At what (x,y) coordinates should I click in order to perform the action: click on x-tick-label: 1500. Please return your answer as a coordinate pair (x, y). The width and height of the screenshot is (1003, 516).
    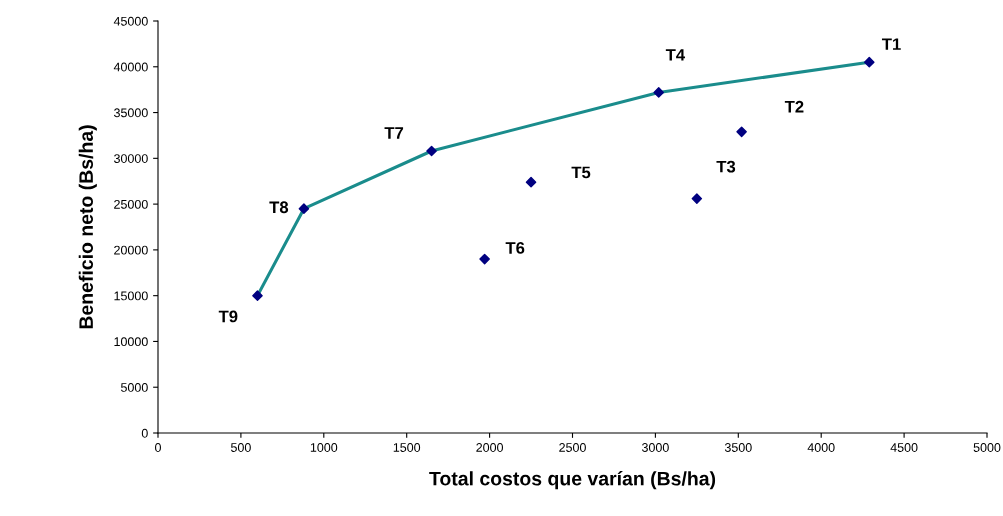
    Looking at the image, I should click on (407, 447).